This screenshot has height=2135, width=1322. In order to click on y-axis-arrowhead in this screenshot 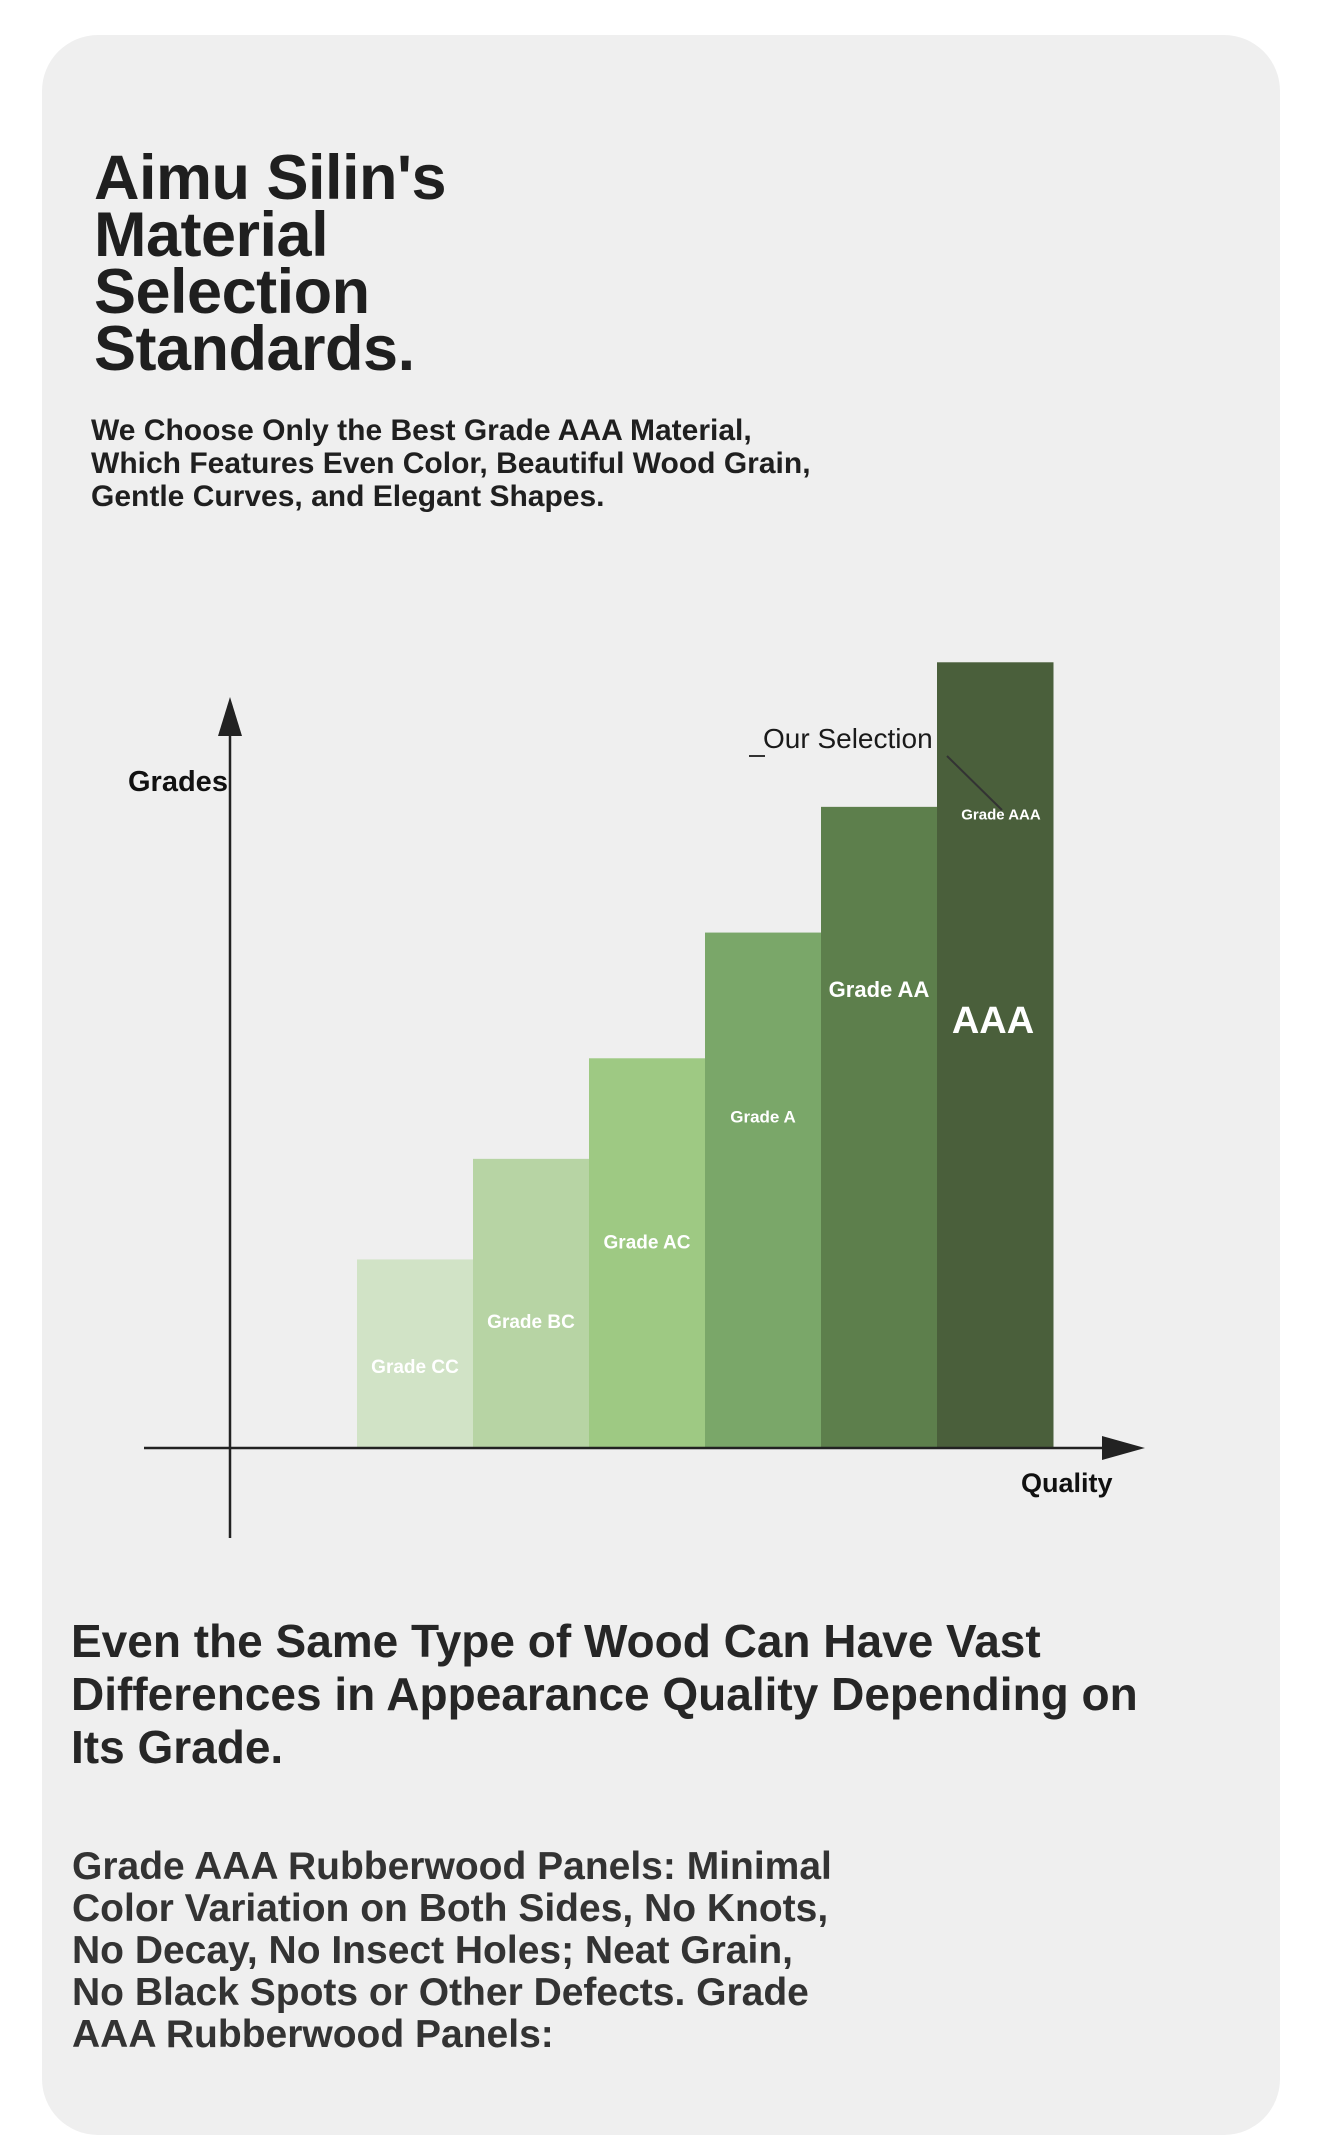, I will do `click(230, 716)`.